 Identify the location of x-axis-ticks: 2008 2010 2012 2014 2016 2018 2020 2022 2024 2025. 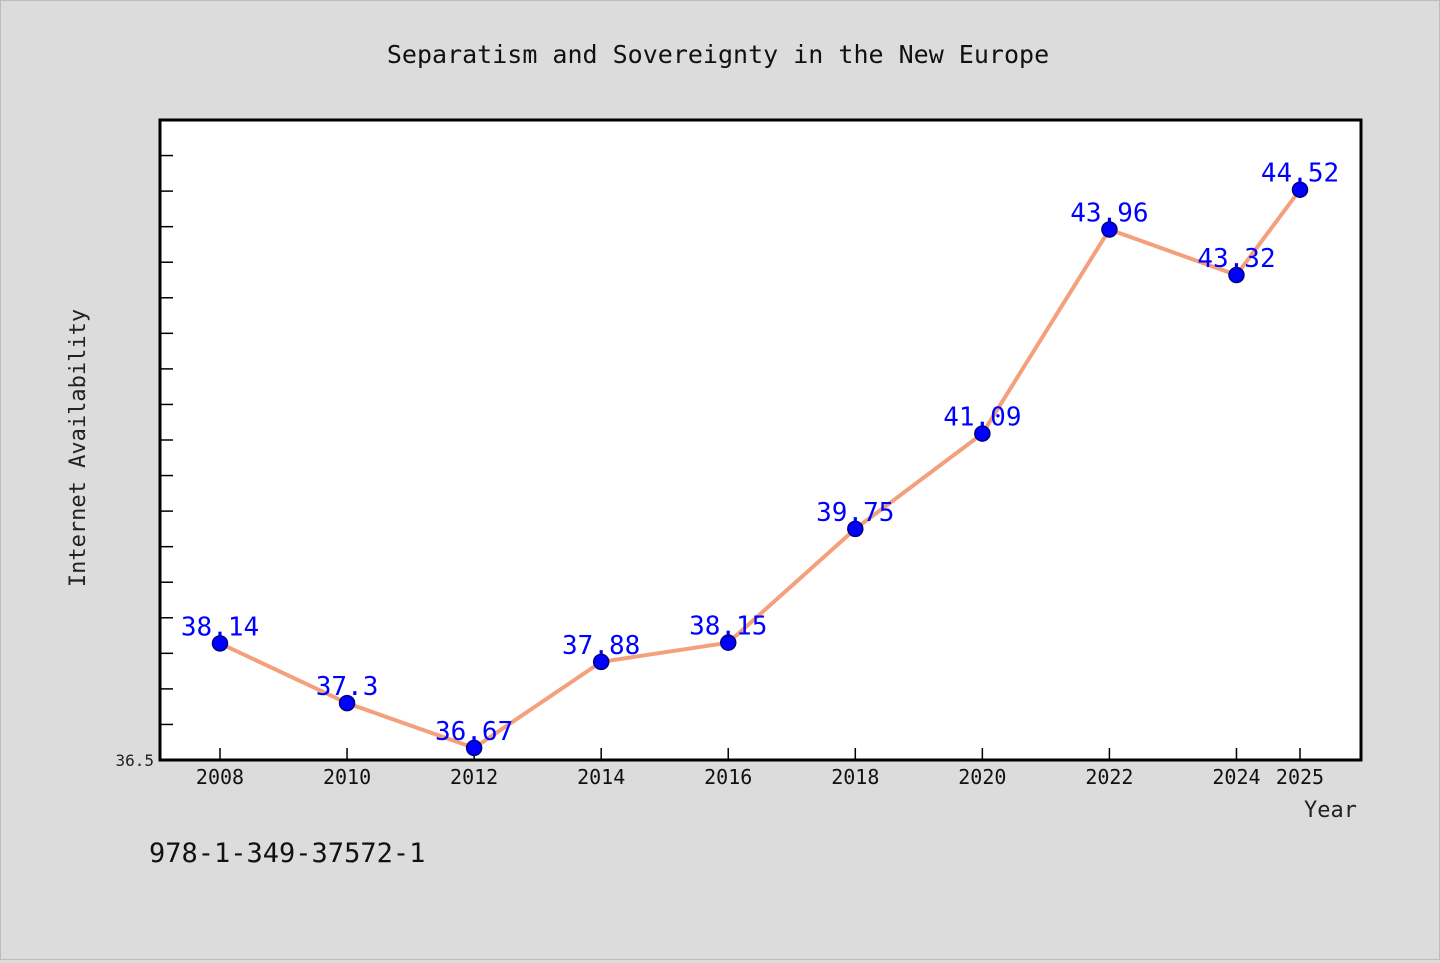
(760, 768).